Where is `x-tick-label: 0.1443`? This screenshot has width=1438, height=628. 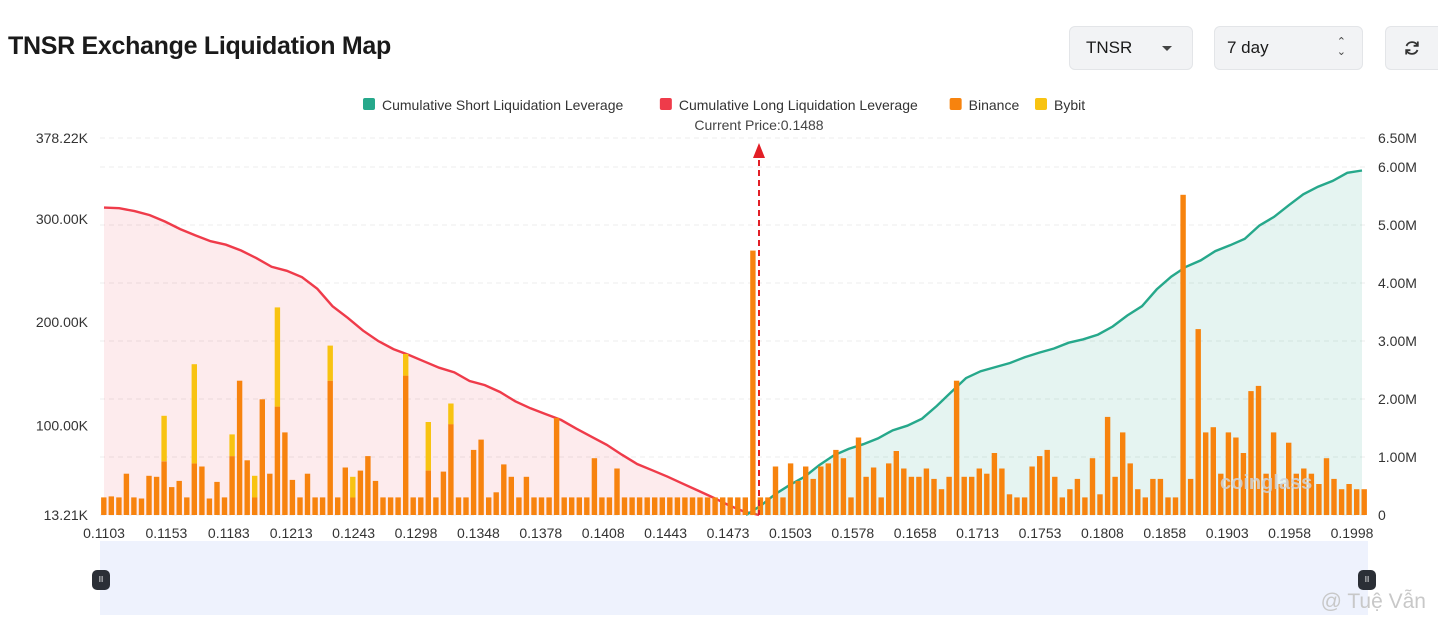
x-tick-label: 0.1443 is located at coordinates (665, 533).